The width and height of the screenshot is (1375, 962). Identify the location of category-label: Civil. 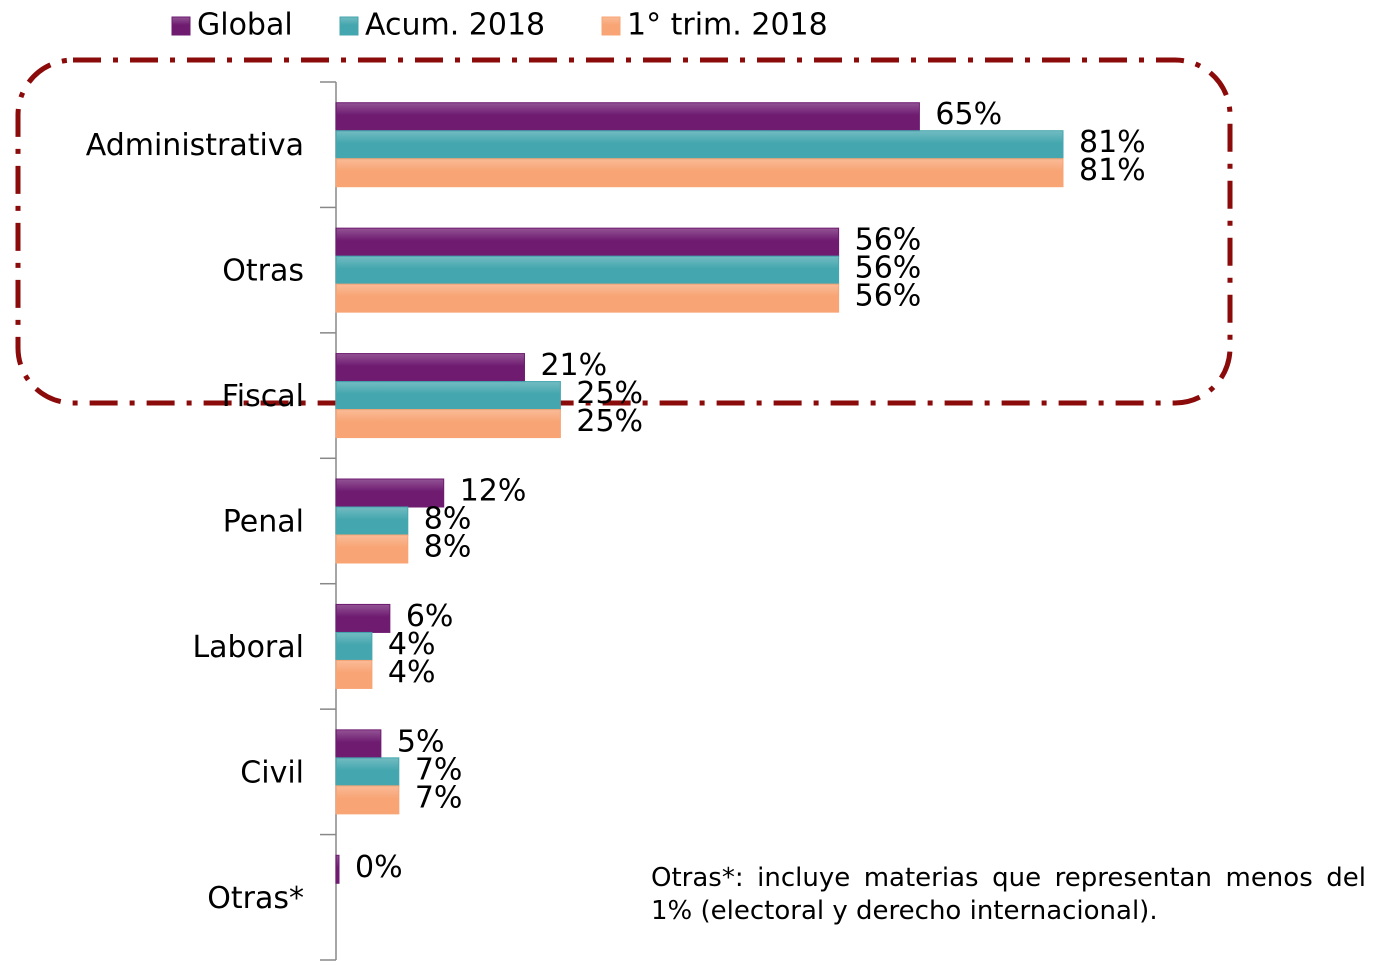
(272, 772).